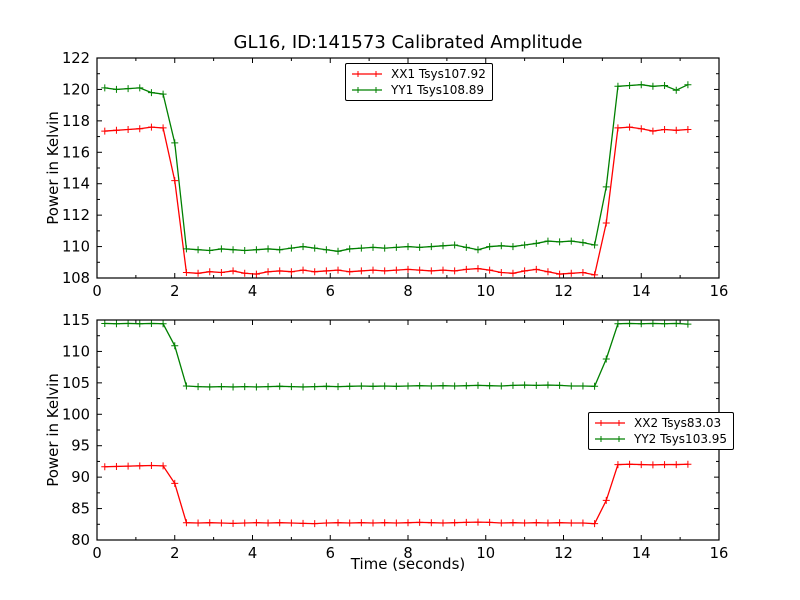  I want to click on legend-label: XX2 Tsys83.03, so click(678, 423).